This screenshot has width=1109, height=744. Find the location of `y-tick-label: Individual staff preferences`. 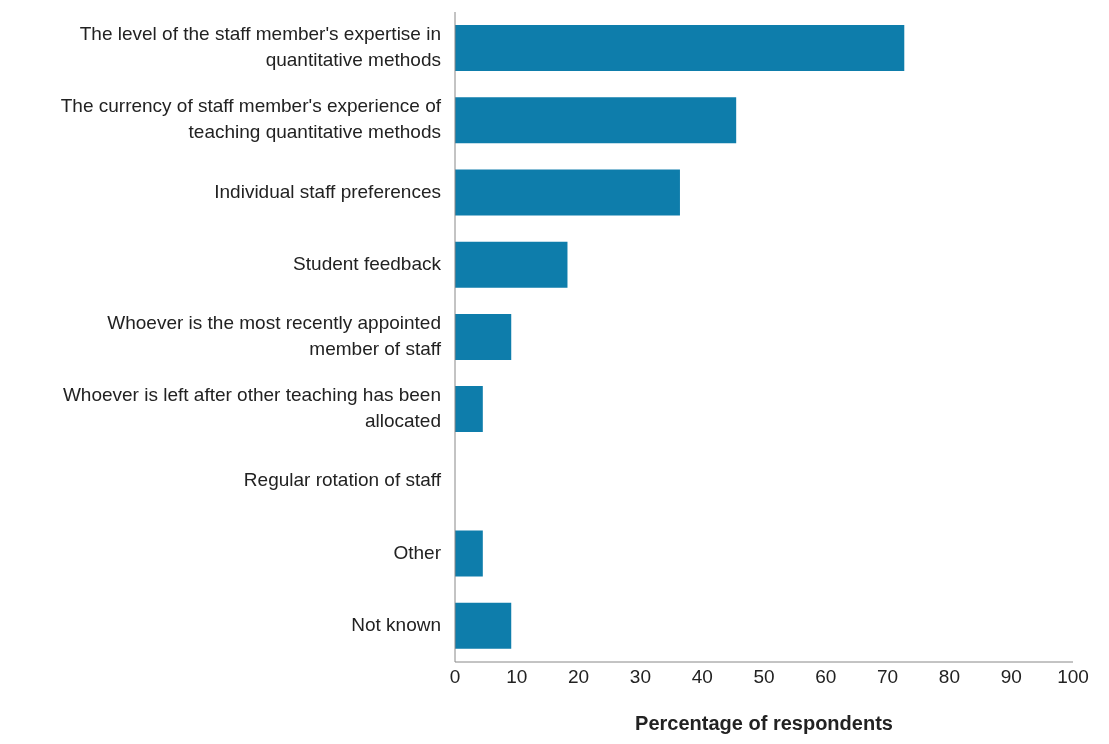

y-tick-label: Individual staff preferences is located at coordinates (327, 191).